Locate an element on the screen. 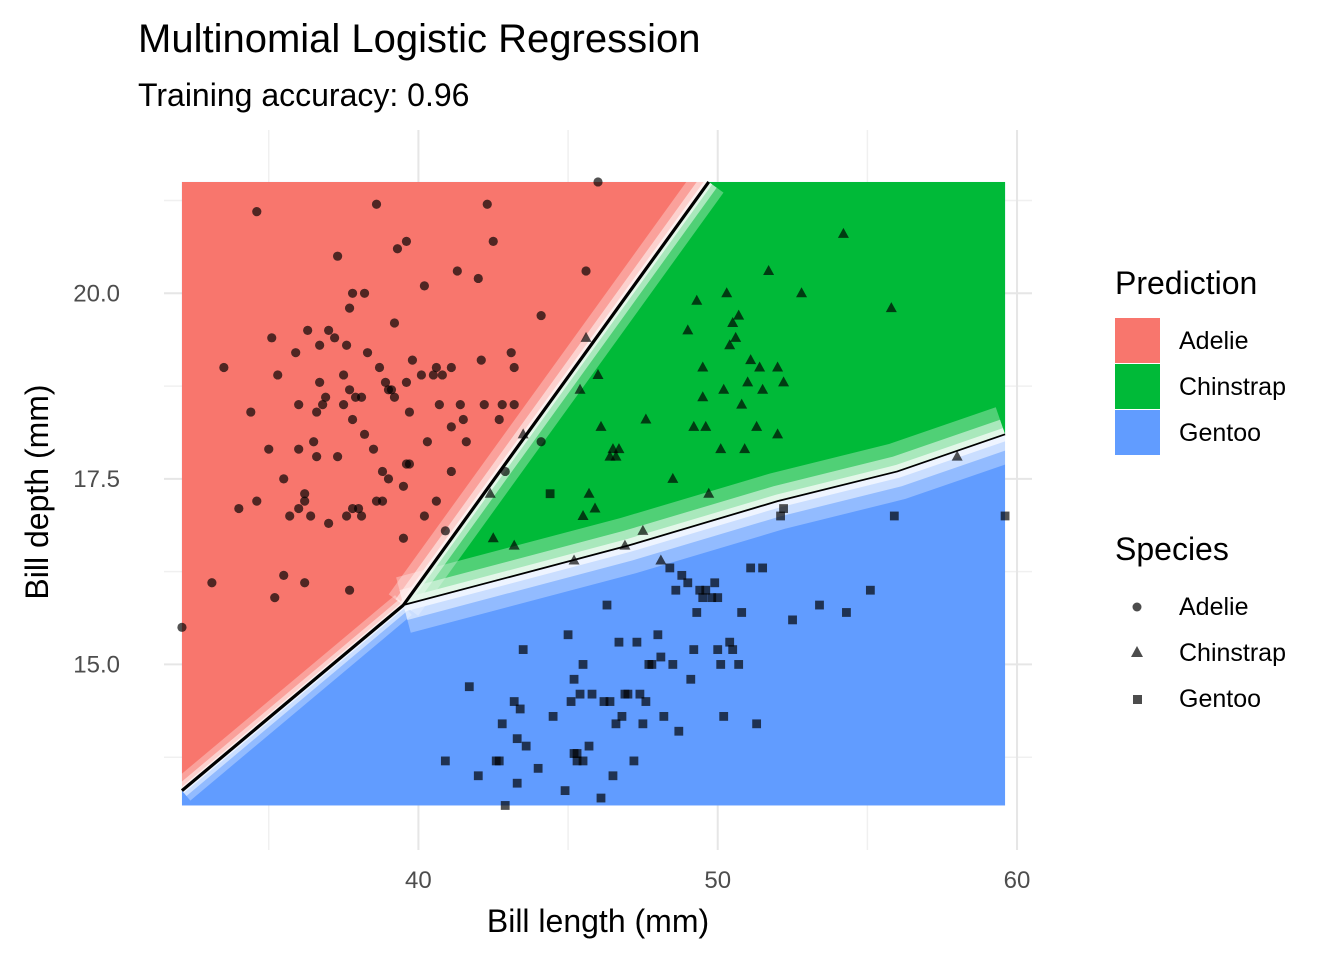  legend-label-chinstrap: Chinstrap is located at coordinates (1232, 387).